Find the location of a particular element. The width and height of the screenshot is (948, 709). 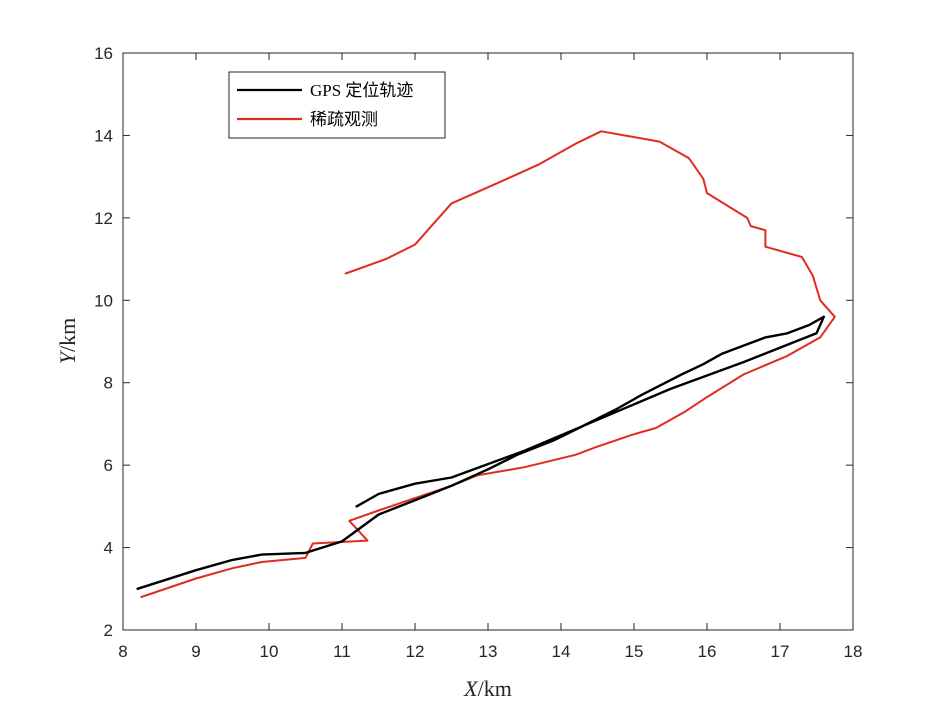

x-tick-label: 11 is located at coordinates (342, 651).